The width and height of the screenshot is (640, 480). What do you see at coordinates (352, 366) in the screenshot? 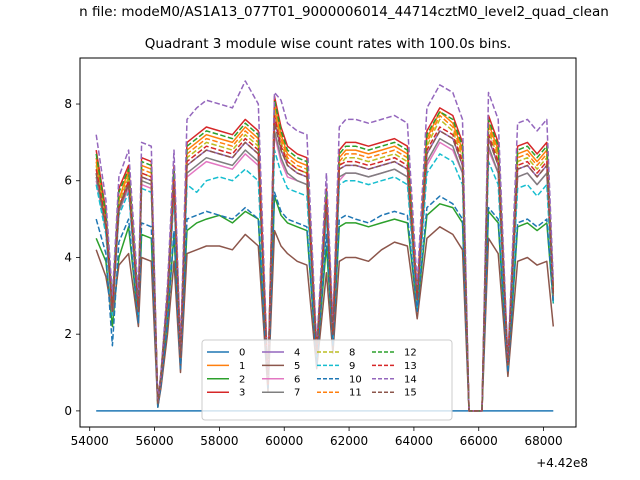
I see `legend-label-9: 9` at bounding box center [352, 366].